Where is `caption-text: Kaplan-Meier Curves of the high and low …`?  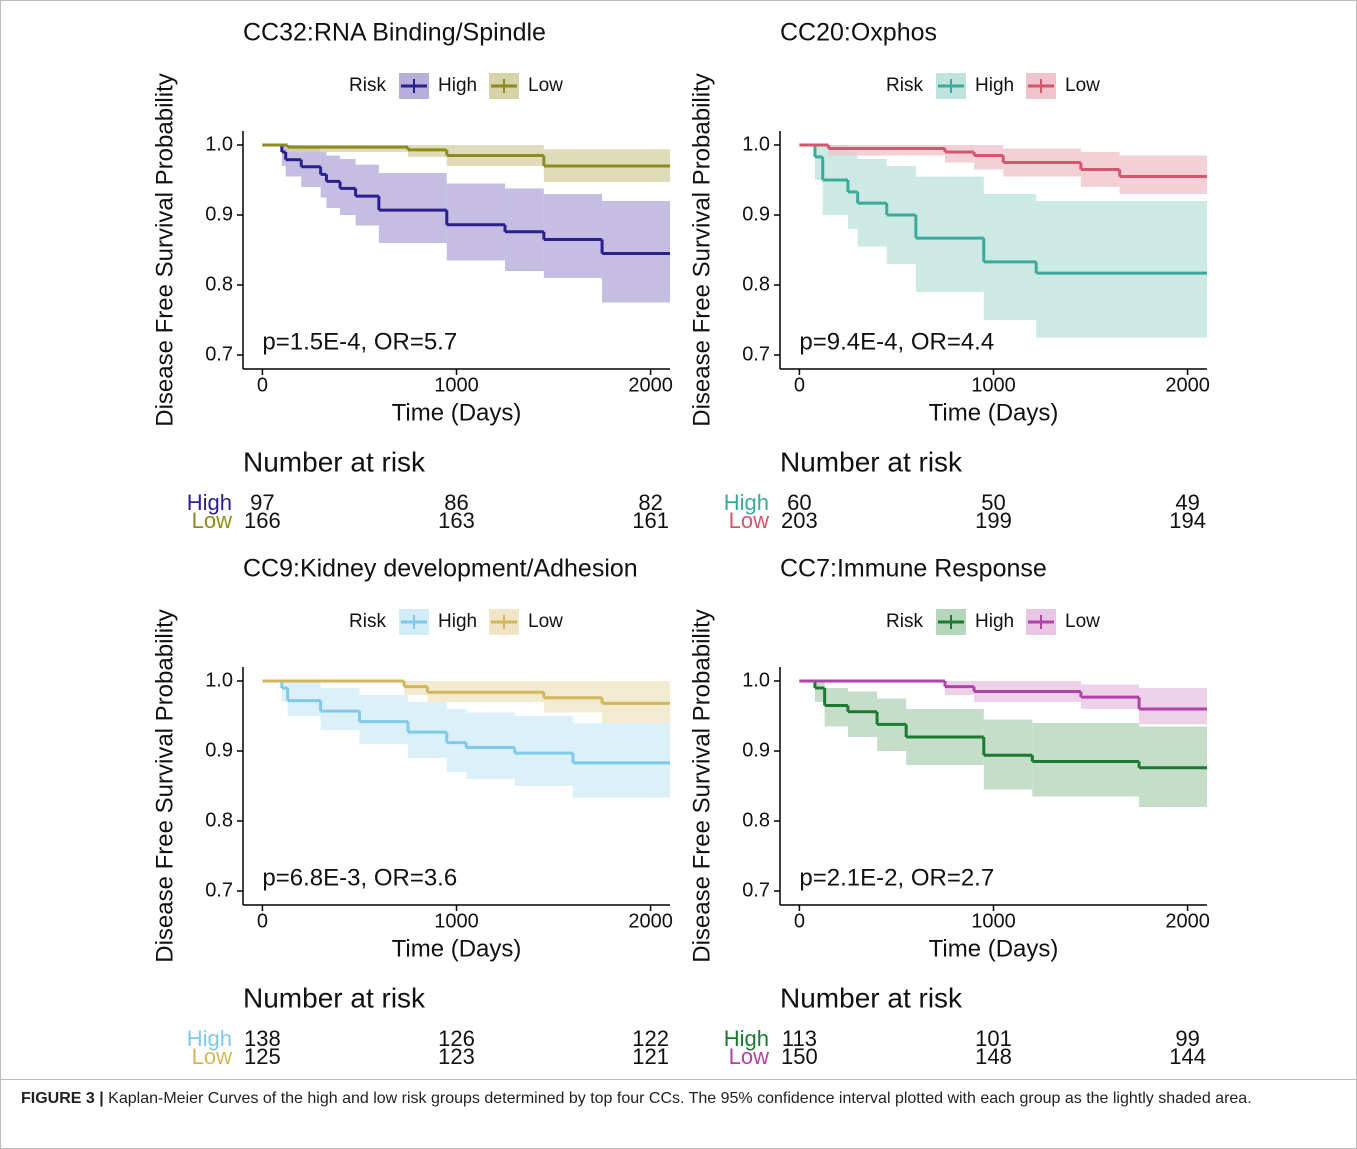
caption-text: Kaplan-Meier Curves of the high and low … is located at coordinates (680, 1098).